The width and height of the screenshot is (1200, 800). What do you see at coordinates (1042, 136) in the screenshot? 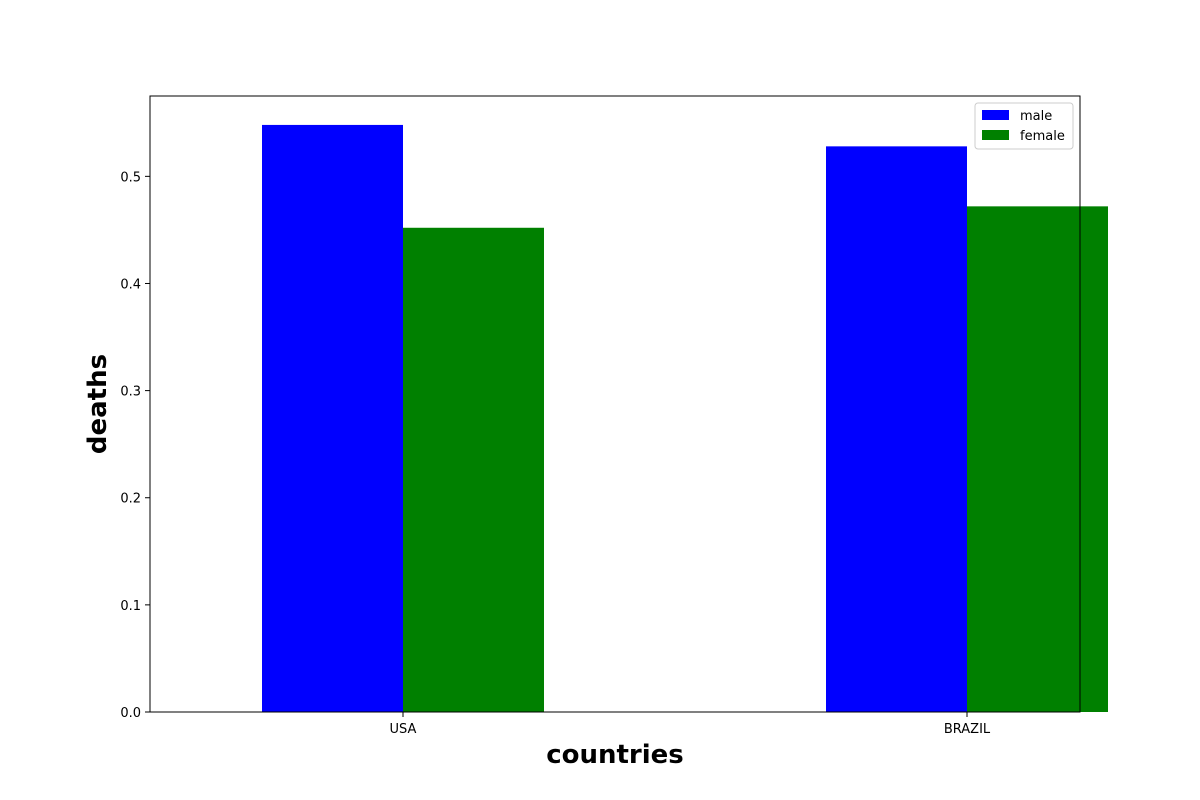
I see `legend-label-female: female` at bounding box center [1042, 136].